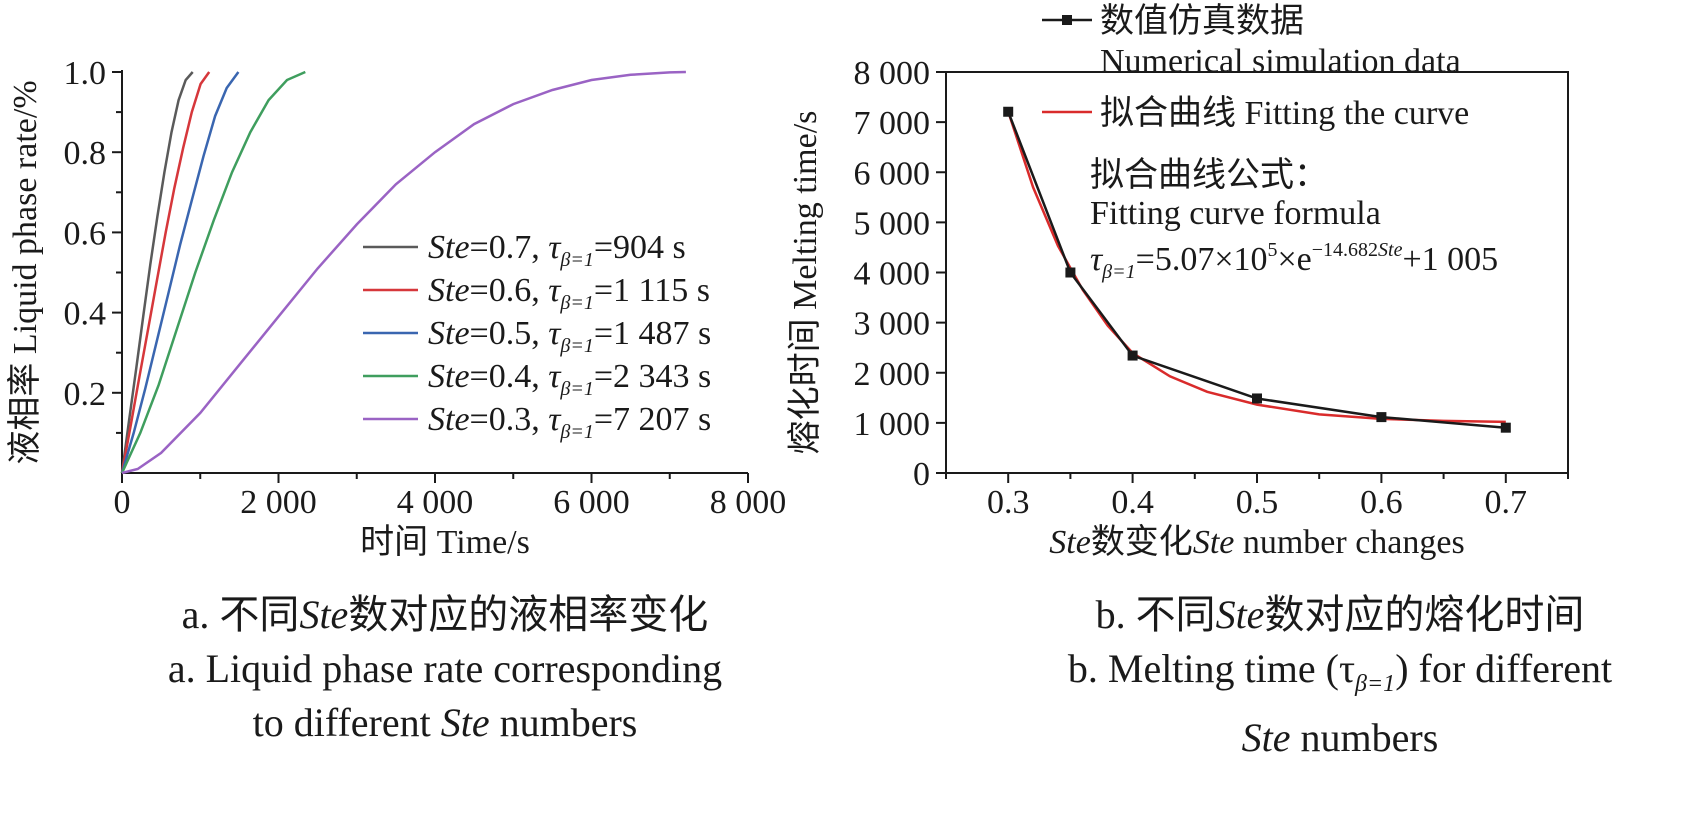  What do you see at coordinates (1284, 113) in the screenshot?
I see `legend-fit: 拟合曲线 Fitting the curve` at bounding box center [1284, 113].